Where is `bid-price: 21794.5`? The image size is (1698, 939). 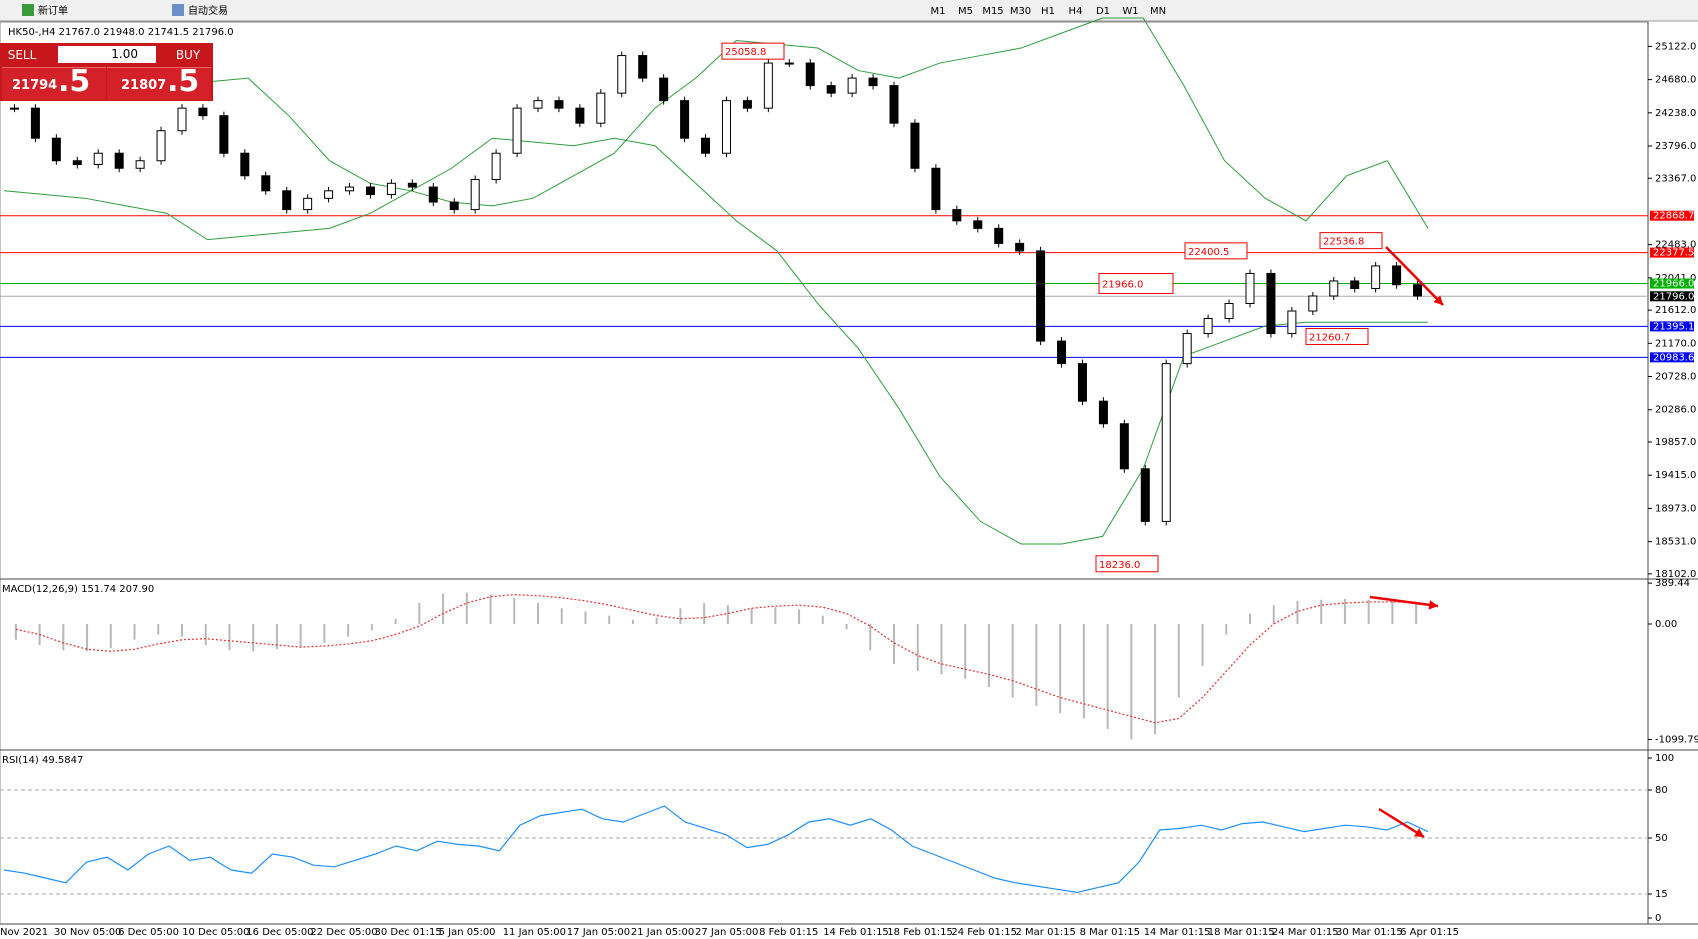
bid-price: 21794.5 is located at coordinates (54, 82).